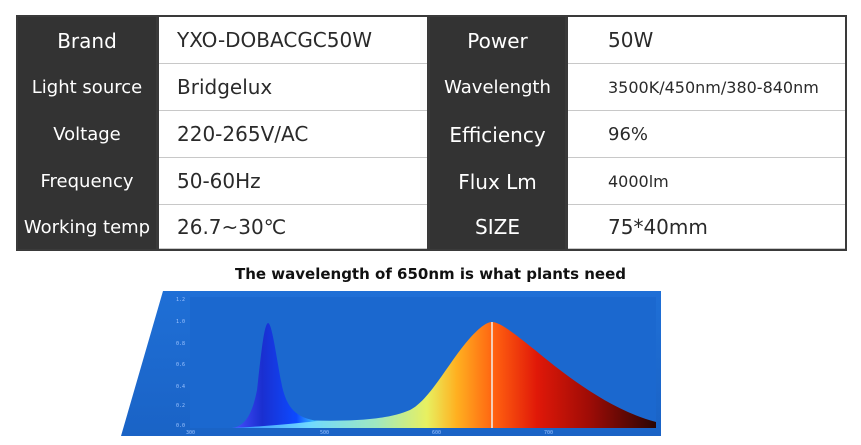  Describe the element at coordinates (87, 40) in the screenshot. I see `spec-label: Brand` at that location.